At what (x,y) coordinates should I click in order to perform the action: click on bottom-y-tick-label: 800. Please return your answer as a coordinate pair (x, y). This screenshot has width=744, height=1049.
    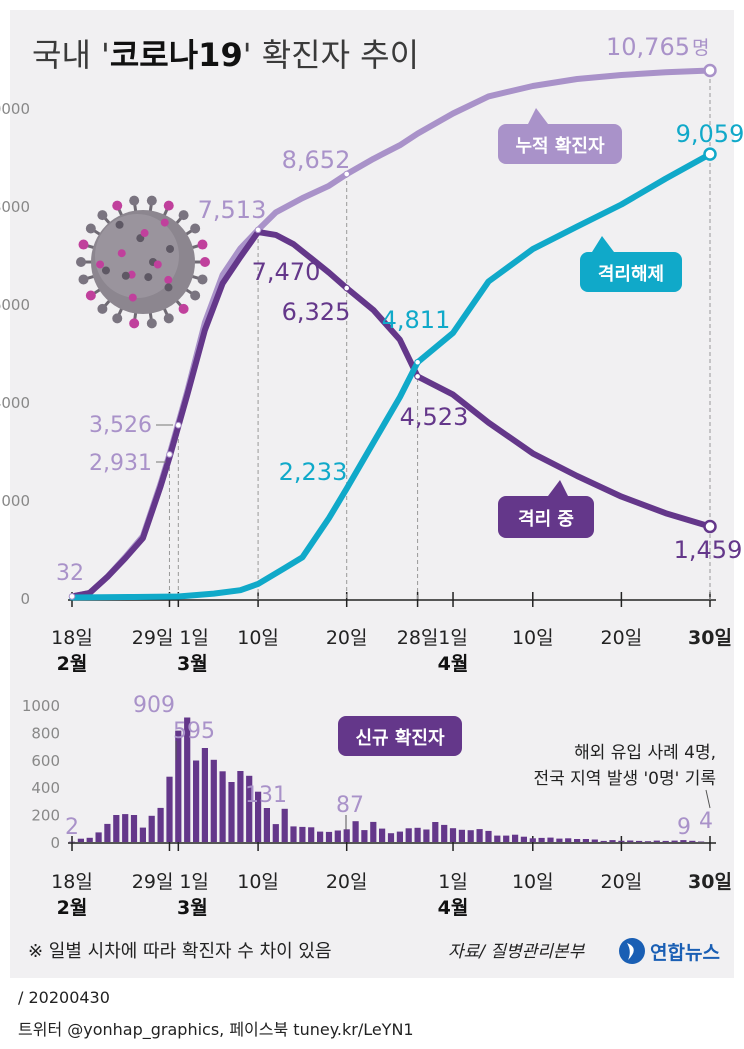
    Looking at the image, I should click on (45, 733).